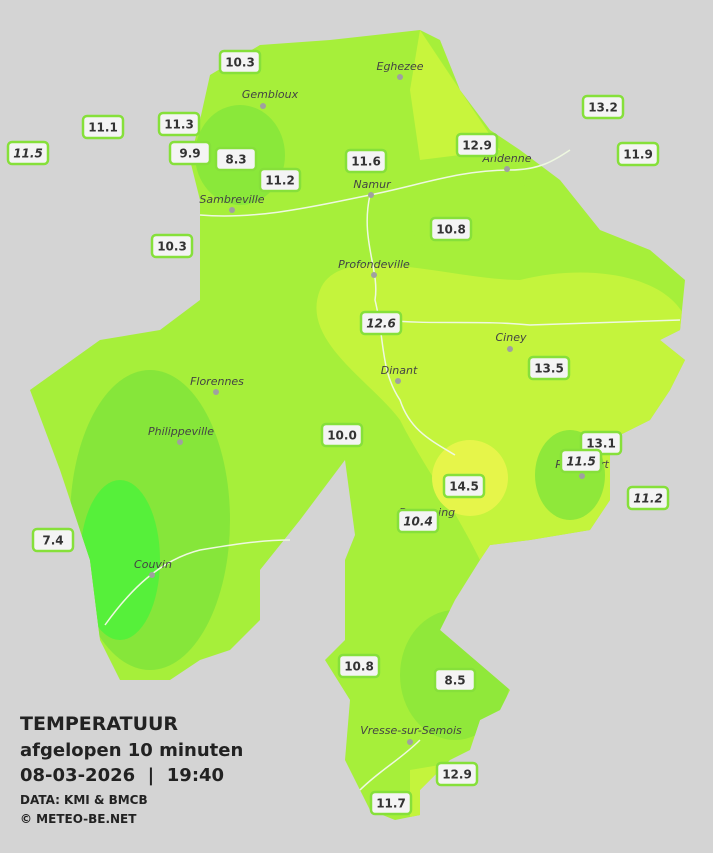  I want to click on reading-value: 7.4, so click(52, 541).